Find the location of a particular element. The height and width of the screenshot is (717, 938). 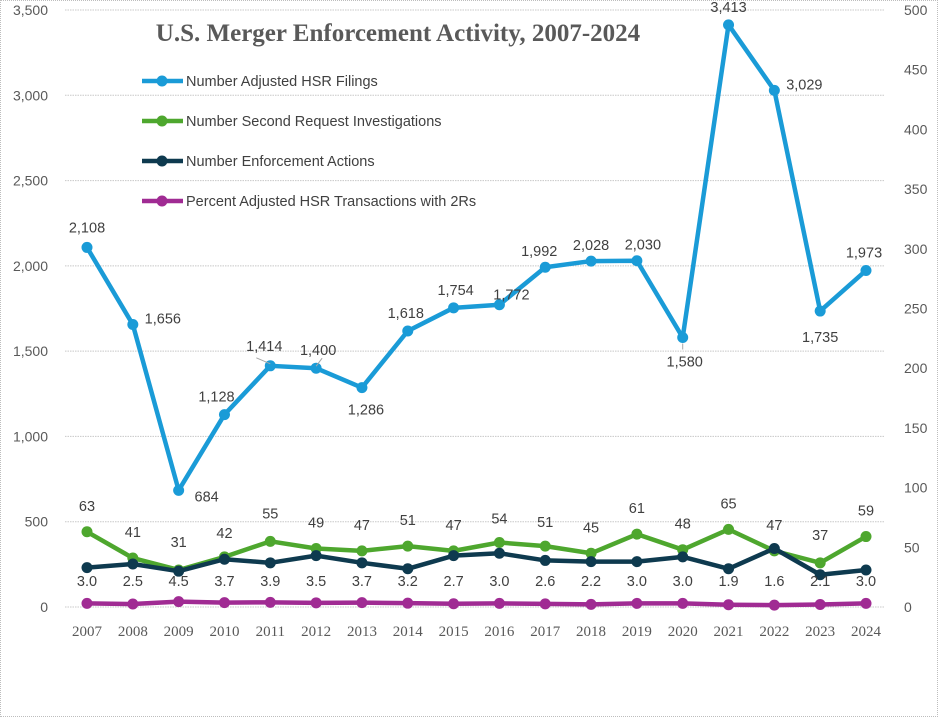

x-axis-tick-label: 2013 is located at coordinates (362, 632).